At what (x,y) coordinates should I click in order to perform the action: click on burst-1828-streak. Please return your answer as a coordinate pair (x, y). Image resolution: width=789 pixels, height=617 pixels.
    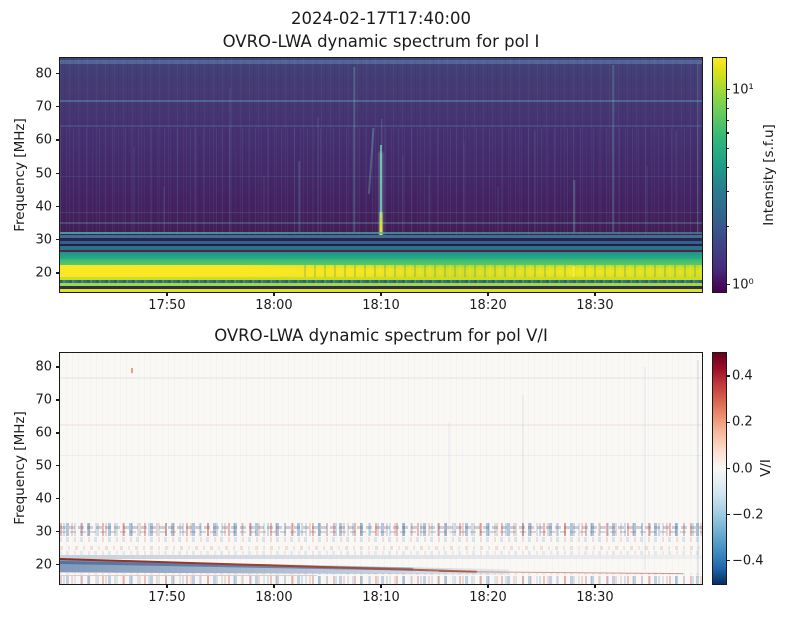
    Looking at the image, I should click on (574, 206).